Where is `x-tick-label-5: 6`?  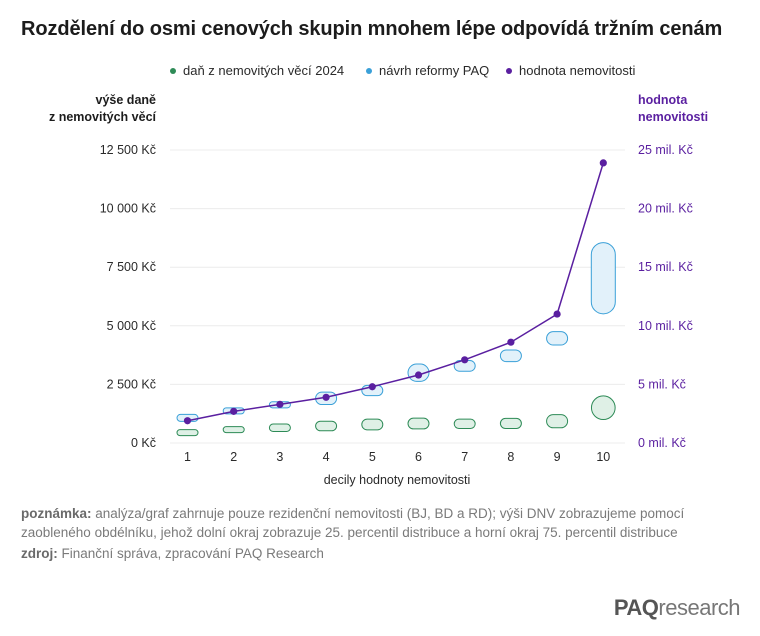
x-tick-label-5: 6 is located at coordinates (418, 457).